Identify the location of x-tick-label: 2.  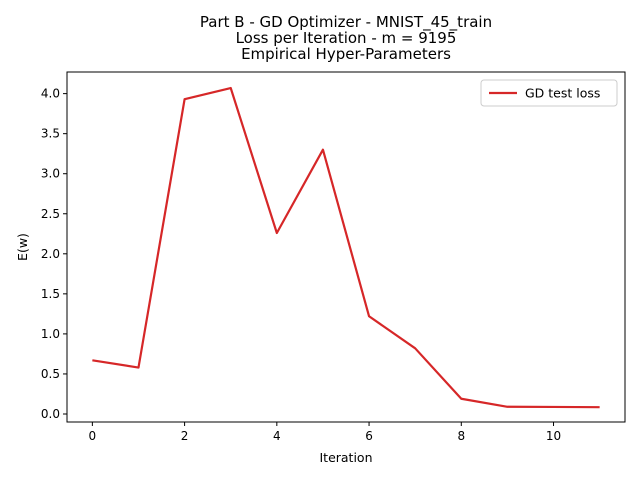
(185, 436).